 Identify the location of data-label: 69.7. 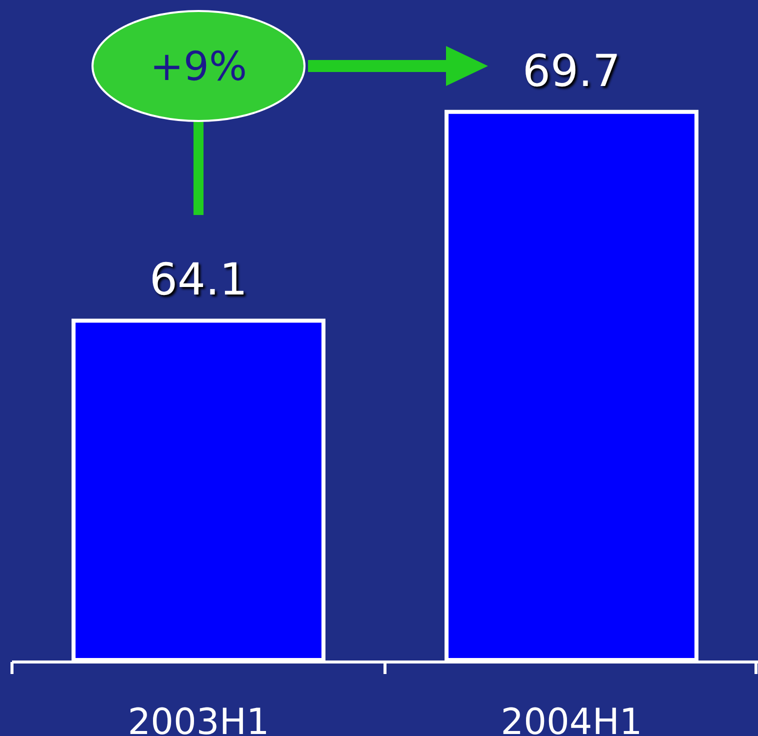
(571, 71).